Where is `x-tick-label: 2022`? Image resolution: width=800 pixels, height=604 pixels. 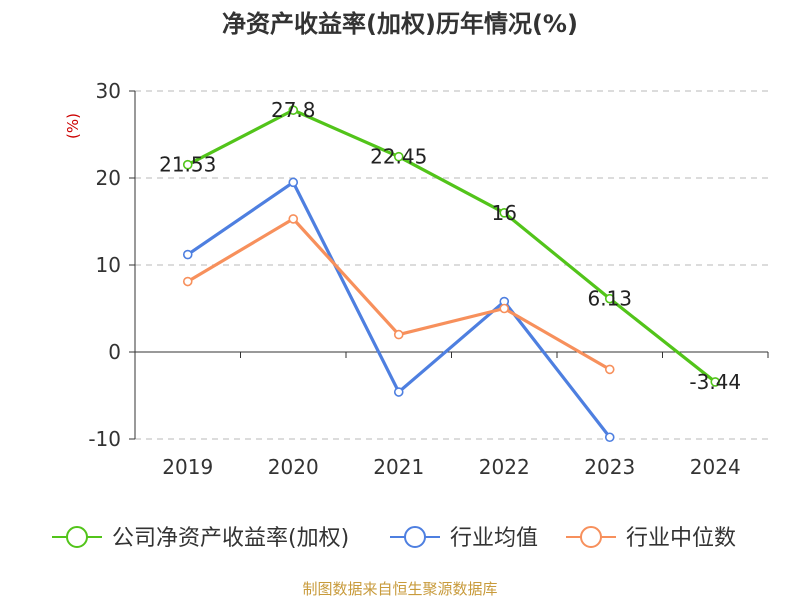 x-tick-label: 2022 is located at coordinates (504, 467).